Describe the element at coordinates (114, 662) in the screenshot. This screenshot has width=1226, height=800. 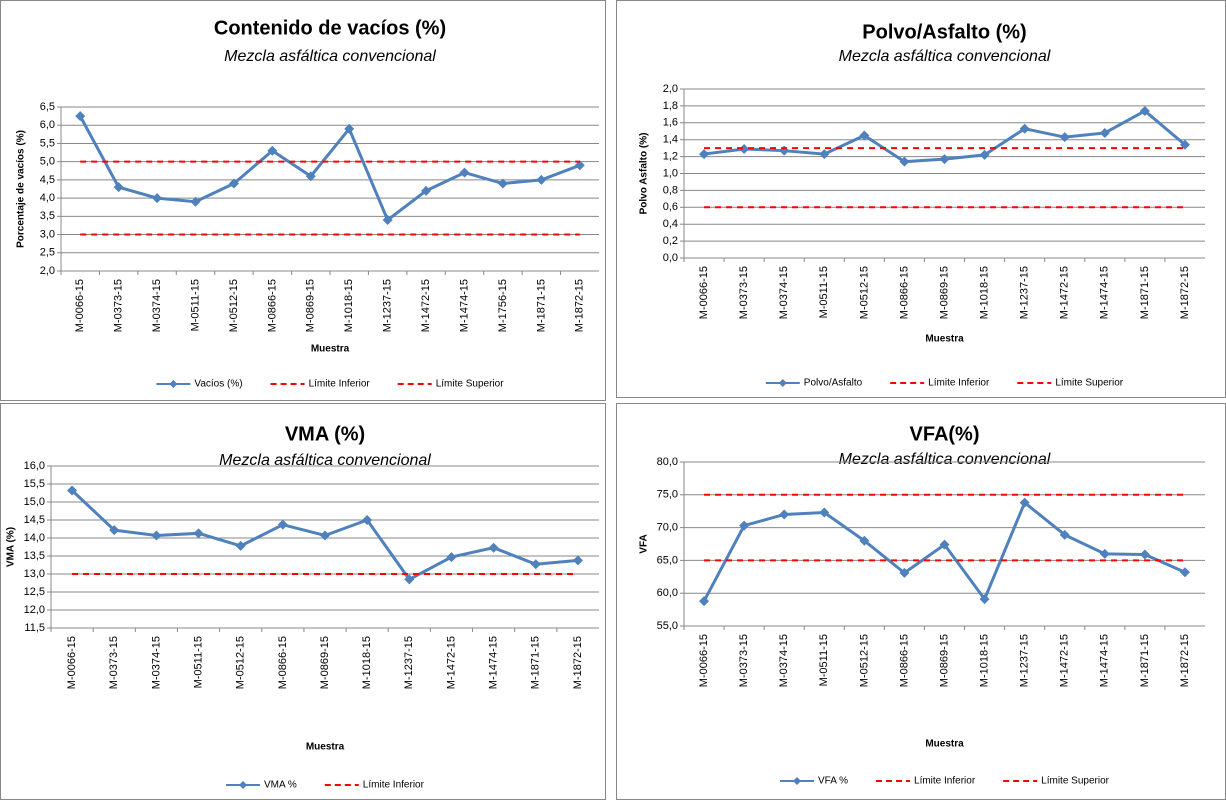
I see `x-tick-label: M-0373-15` at that location.